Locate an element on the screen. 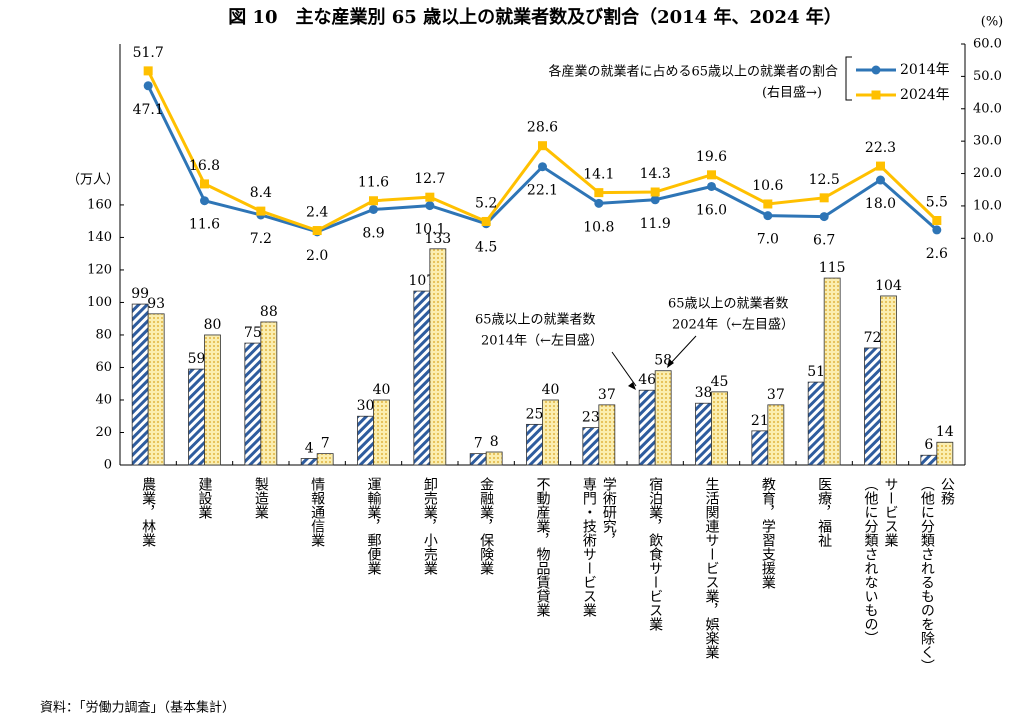  line-value-label: 10.1 is located at coordinates (429, 230).